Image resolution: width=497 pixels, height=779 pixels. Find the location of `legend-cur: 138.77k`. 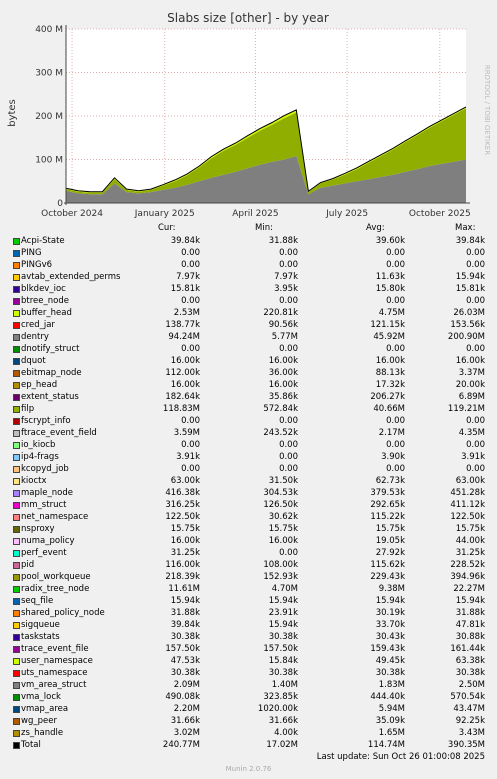

legend-cur: 138.77k is located at coordinates (182, 325).